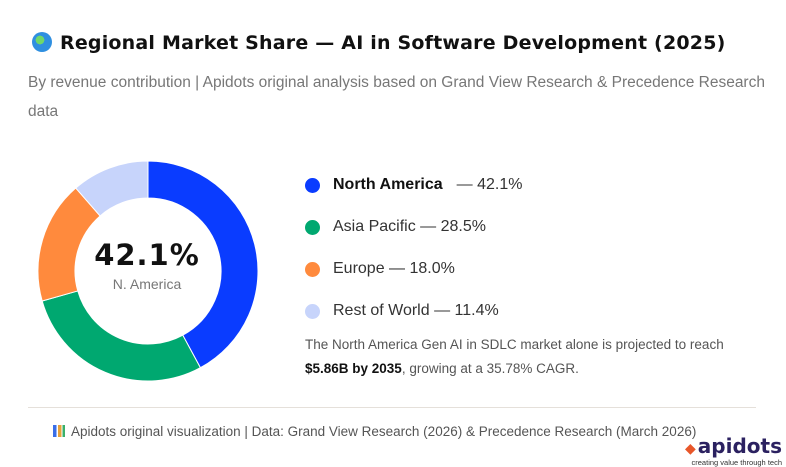  Describe the element at coordinates (690, 449) in the screenshot. I see `logo-mark-icon: ◆` at that location.